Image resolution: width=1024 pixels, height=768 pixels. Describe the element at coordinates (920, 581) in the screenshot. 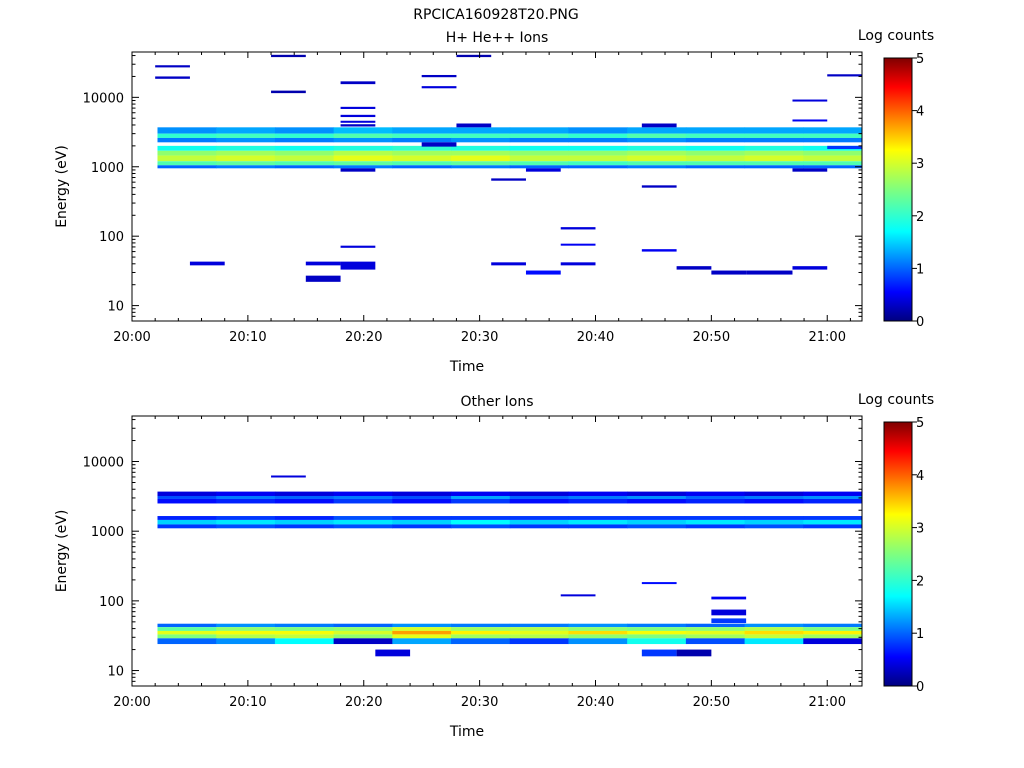

I see `colorbar-tick-label: 2` at that location.